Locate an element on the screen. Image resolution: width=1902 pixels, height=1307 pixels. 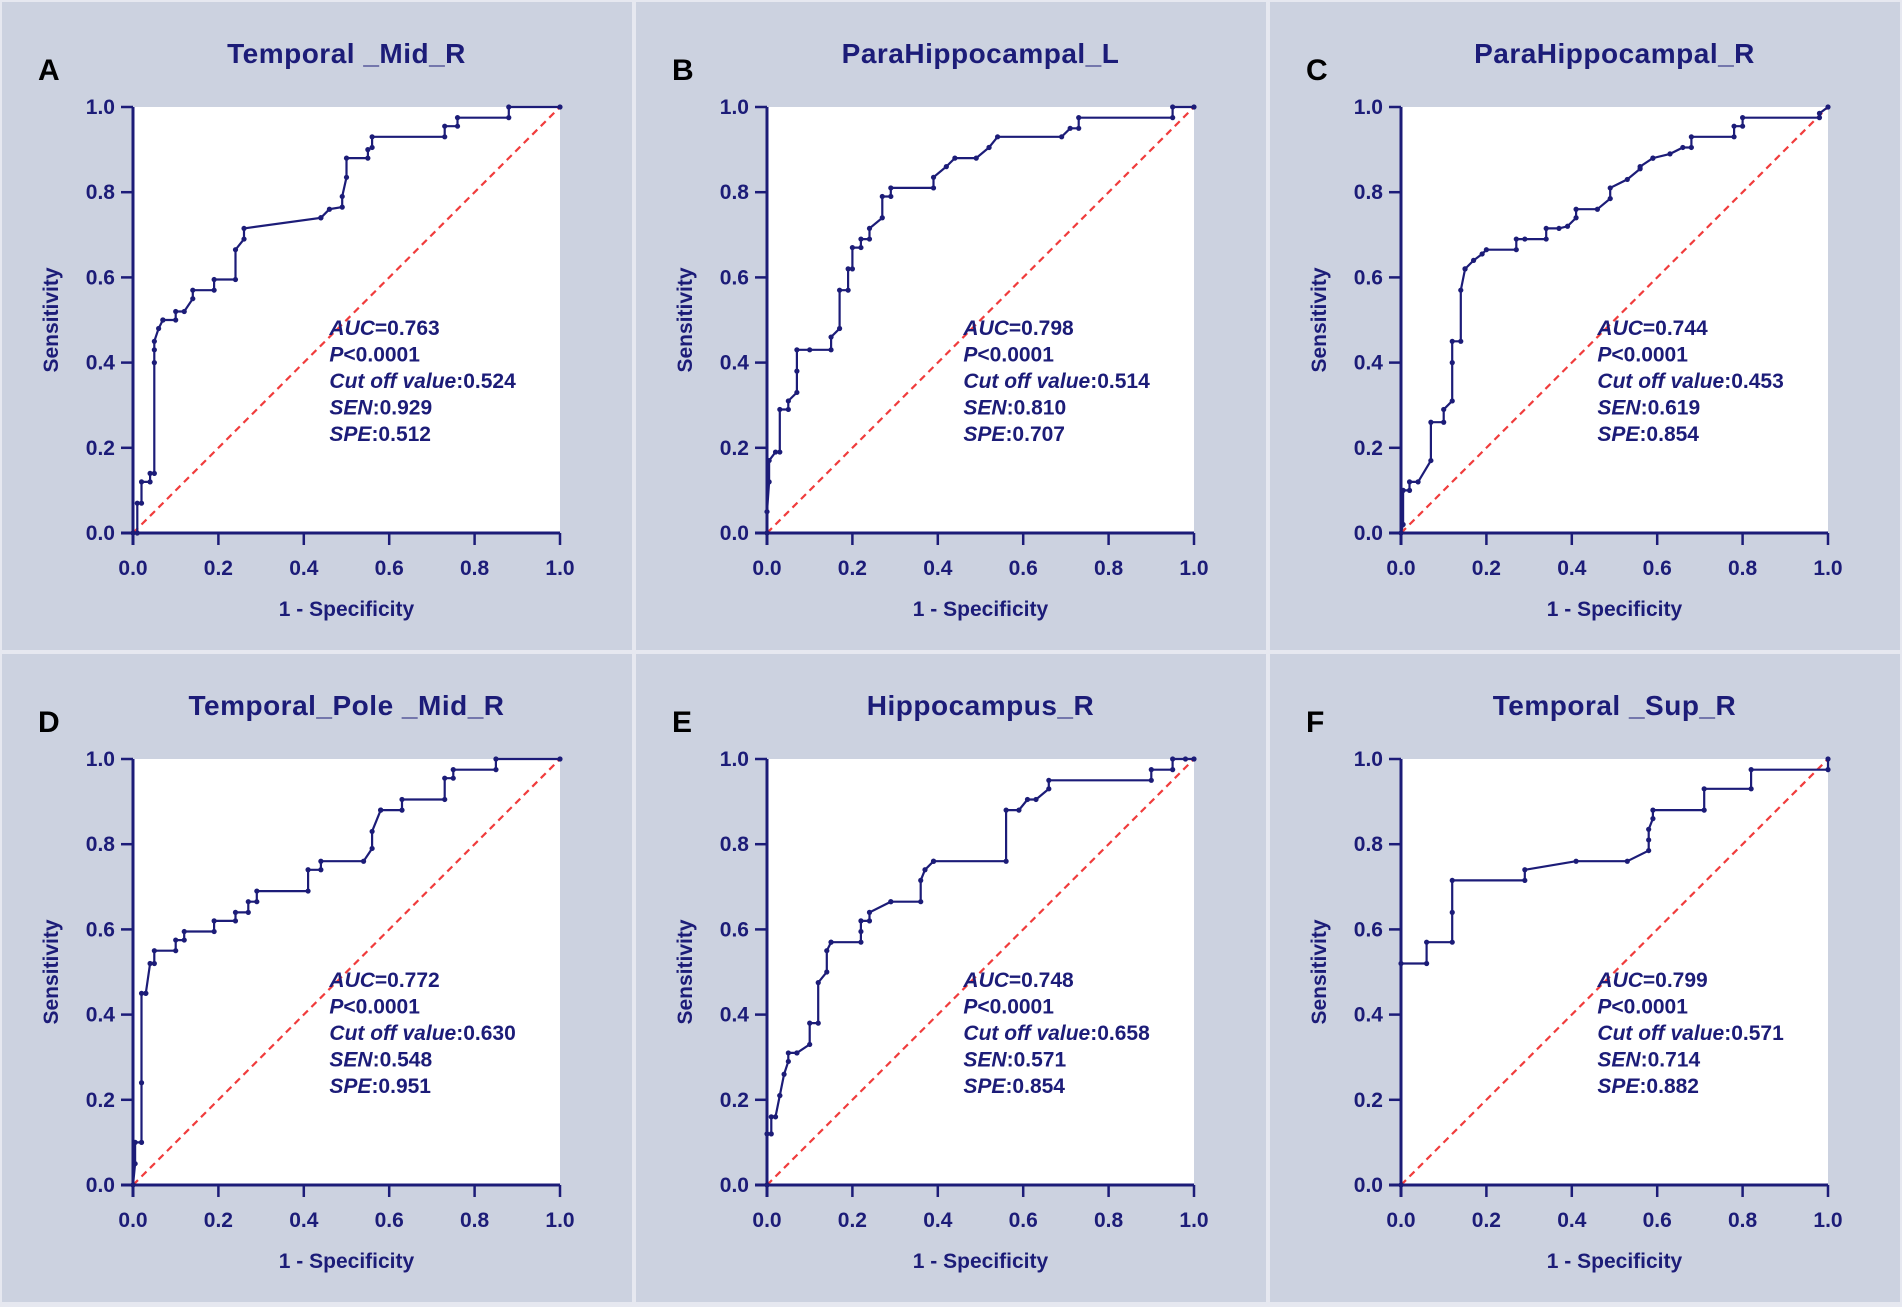
stat-value: :0.548 is located at coordinates (403, 1059).